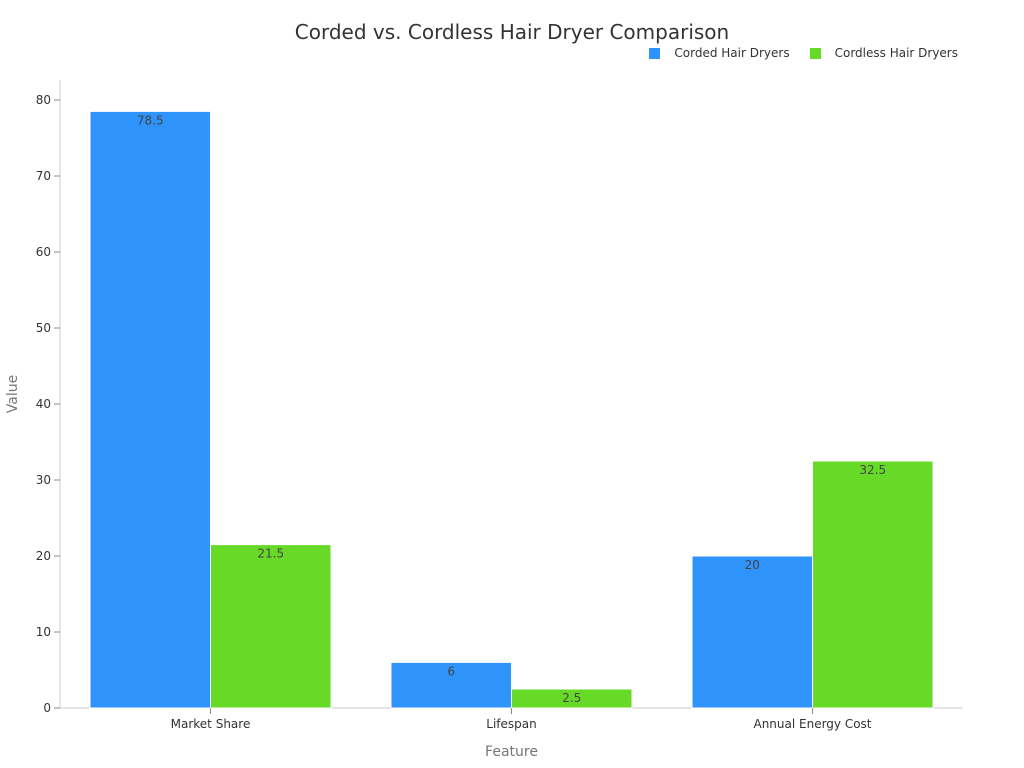 The height and width of the screenshot is (768, 1024). What do you see at coordinates (43, 176) in the screenshot?
I see `y-tick-label: 70` at bounding box center [43, 176].